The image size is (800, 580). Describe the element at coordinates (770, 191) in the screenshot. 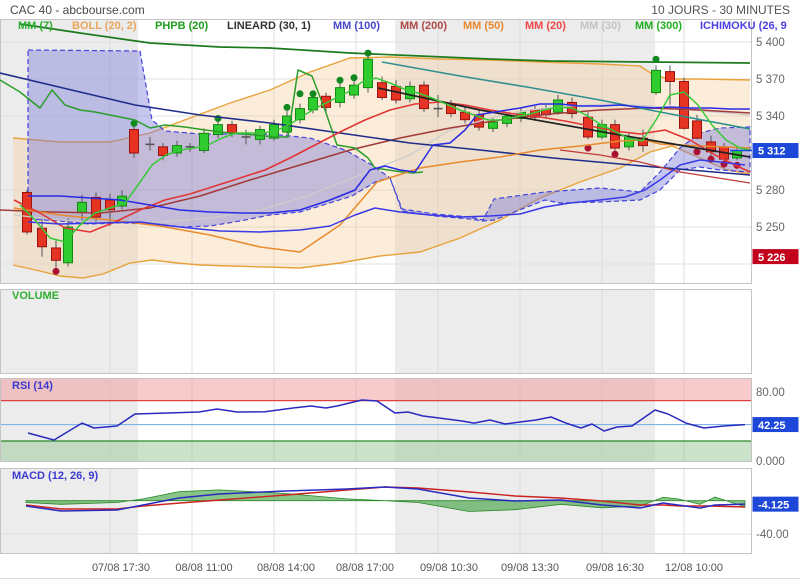

I see `price-tick-label: 5 280` at that location.